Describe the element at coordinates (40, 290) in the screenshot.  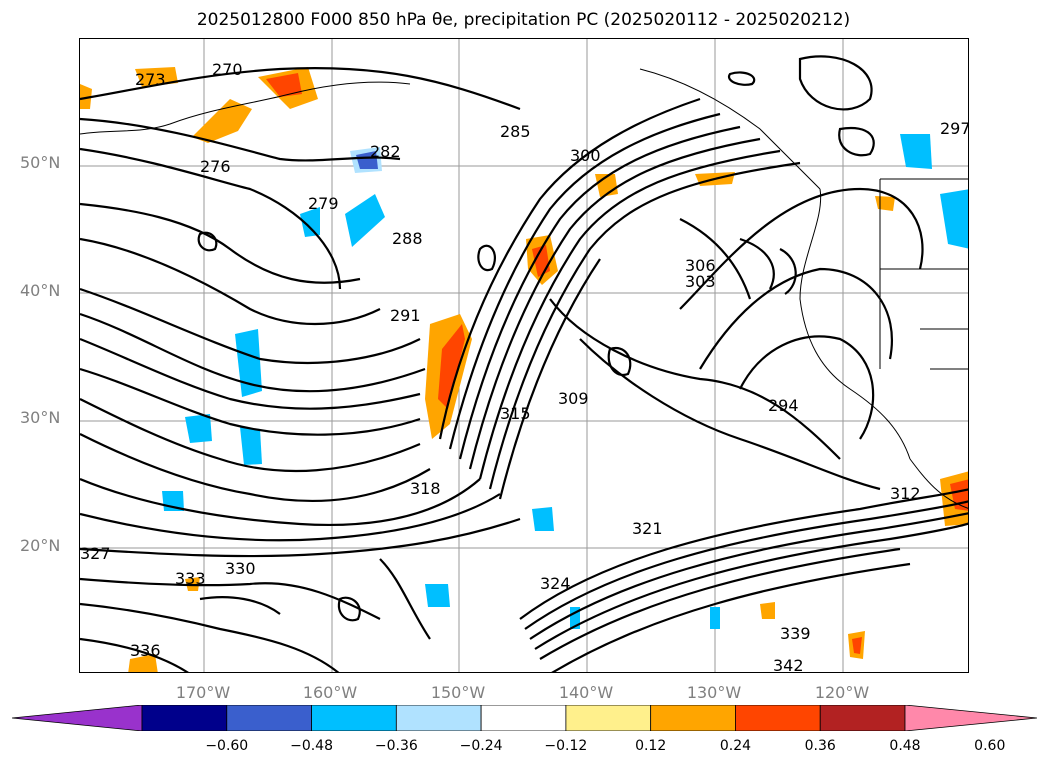
I see `lat-label-40n: 40°N` at that location.